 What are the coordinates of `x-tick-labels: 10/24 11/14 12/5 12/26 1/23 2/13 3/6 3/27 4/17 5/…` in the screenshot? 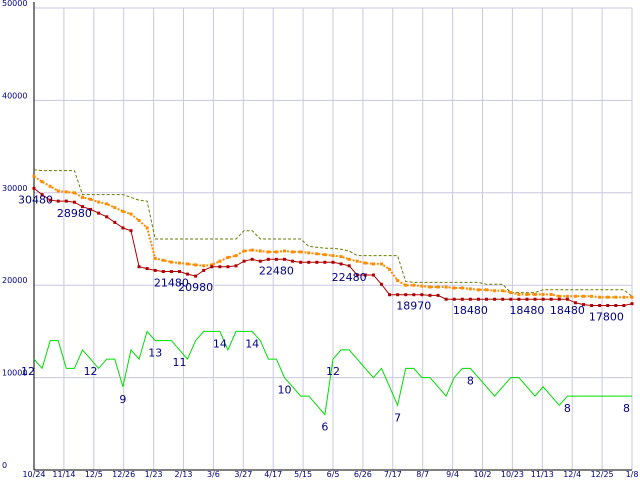 It's located at (330, 474).